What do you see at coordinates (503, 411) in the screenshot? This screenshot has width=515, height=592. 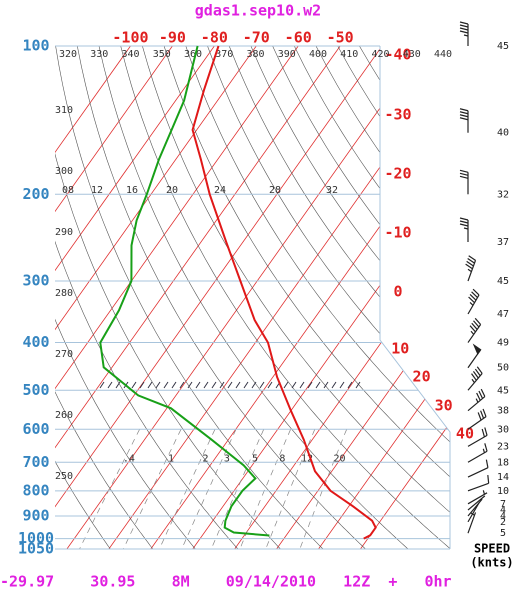 I see `wind-speed-label: 38` at bounding box center [503, 411].